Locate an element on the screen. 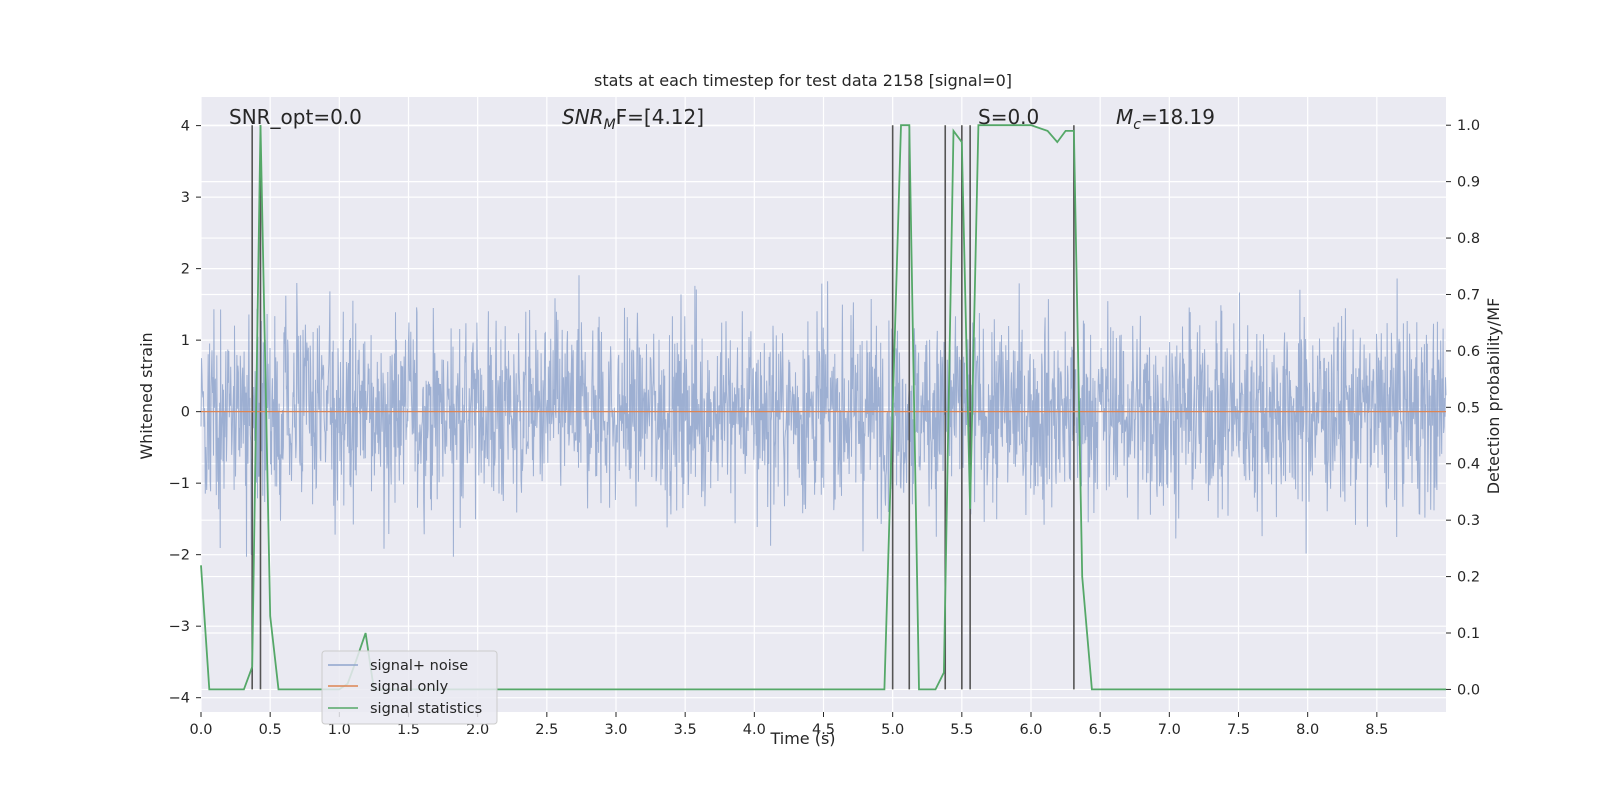  annotation-snr-opt: SNR_opt=0.0 is located at coordinates (295, 117).